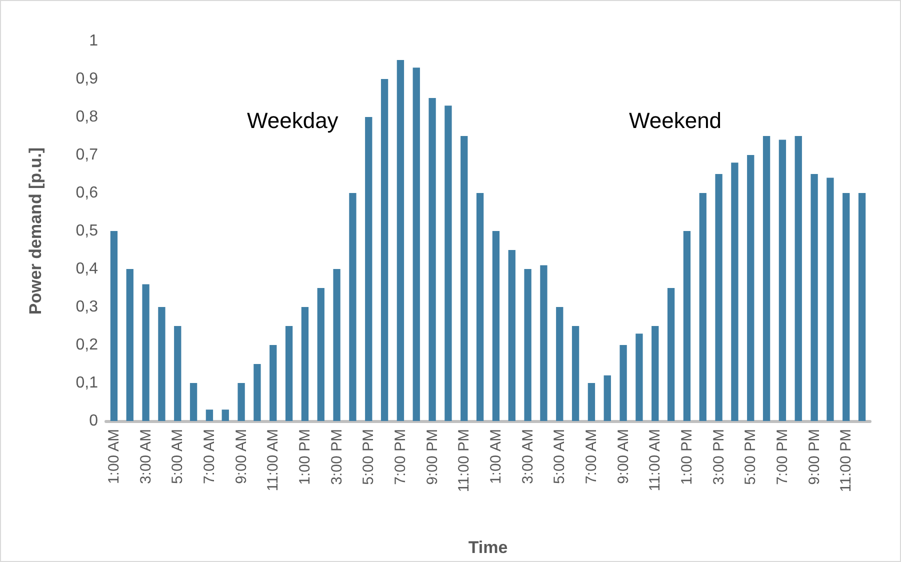 The width and height of the screenshot is (901, 562). What do you see at coordinates (292, 120) in the screenshot?
I see `annotation: Weekday` at bounding box center [292, 120].